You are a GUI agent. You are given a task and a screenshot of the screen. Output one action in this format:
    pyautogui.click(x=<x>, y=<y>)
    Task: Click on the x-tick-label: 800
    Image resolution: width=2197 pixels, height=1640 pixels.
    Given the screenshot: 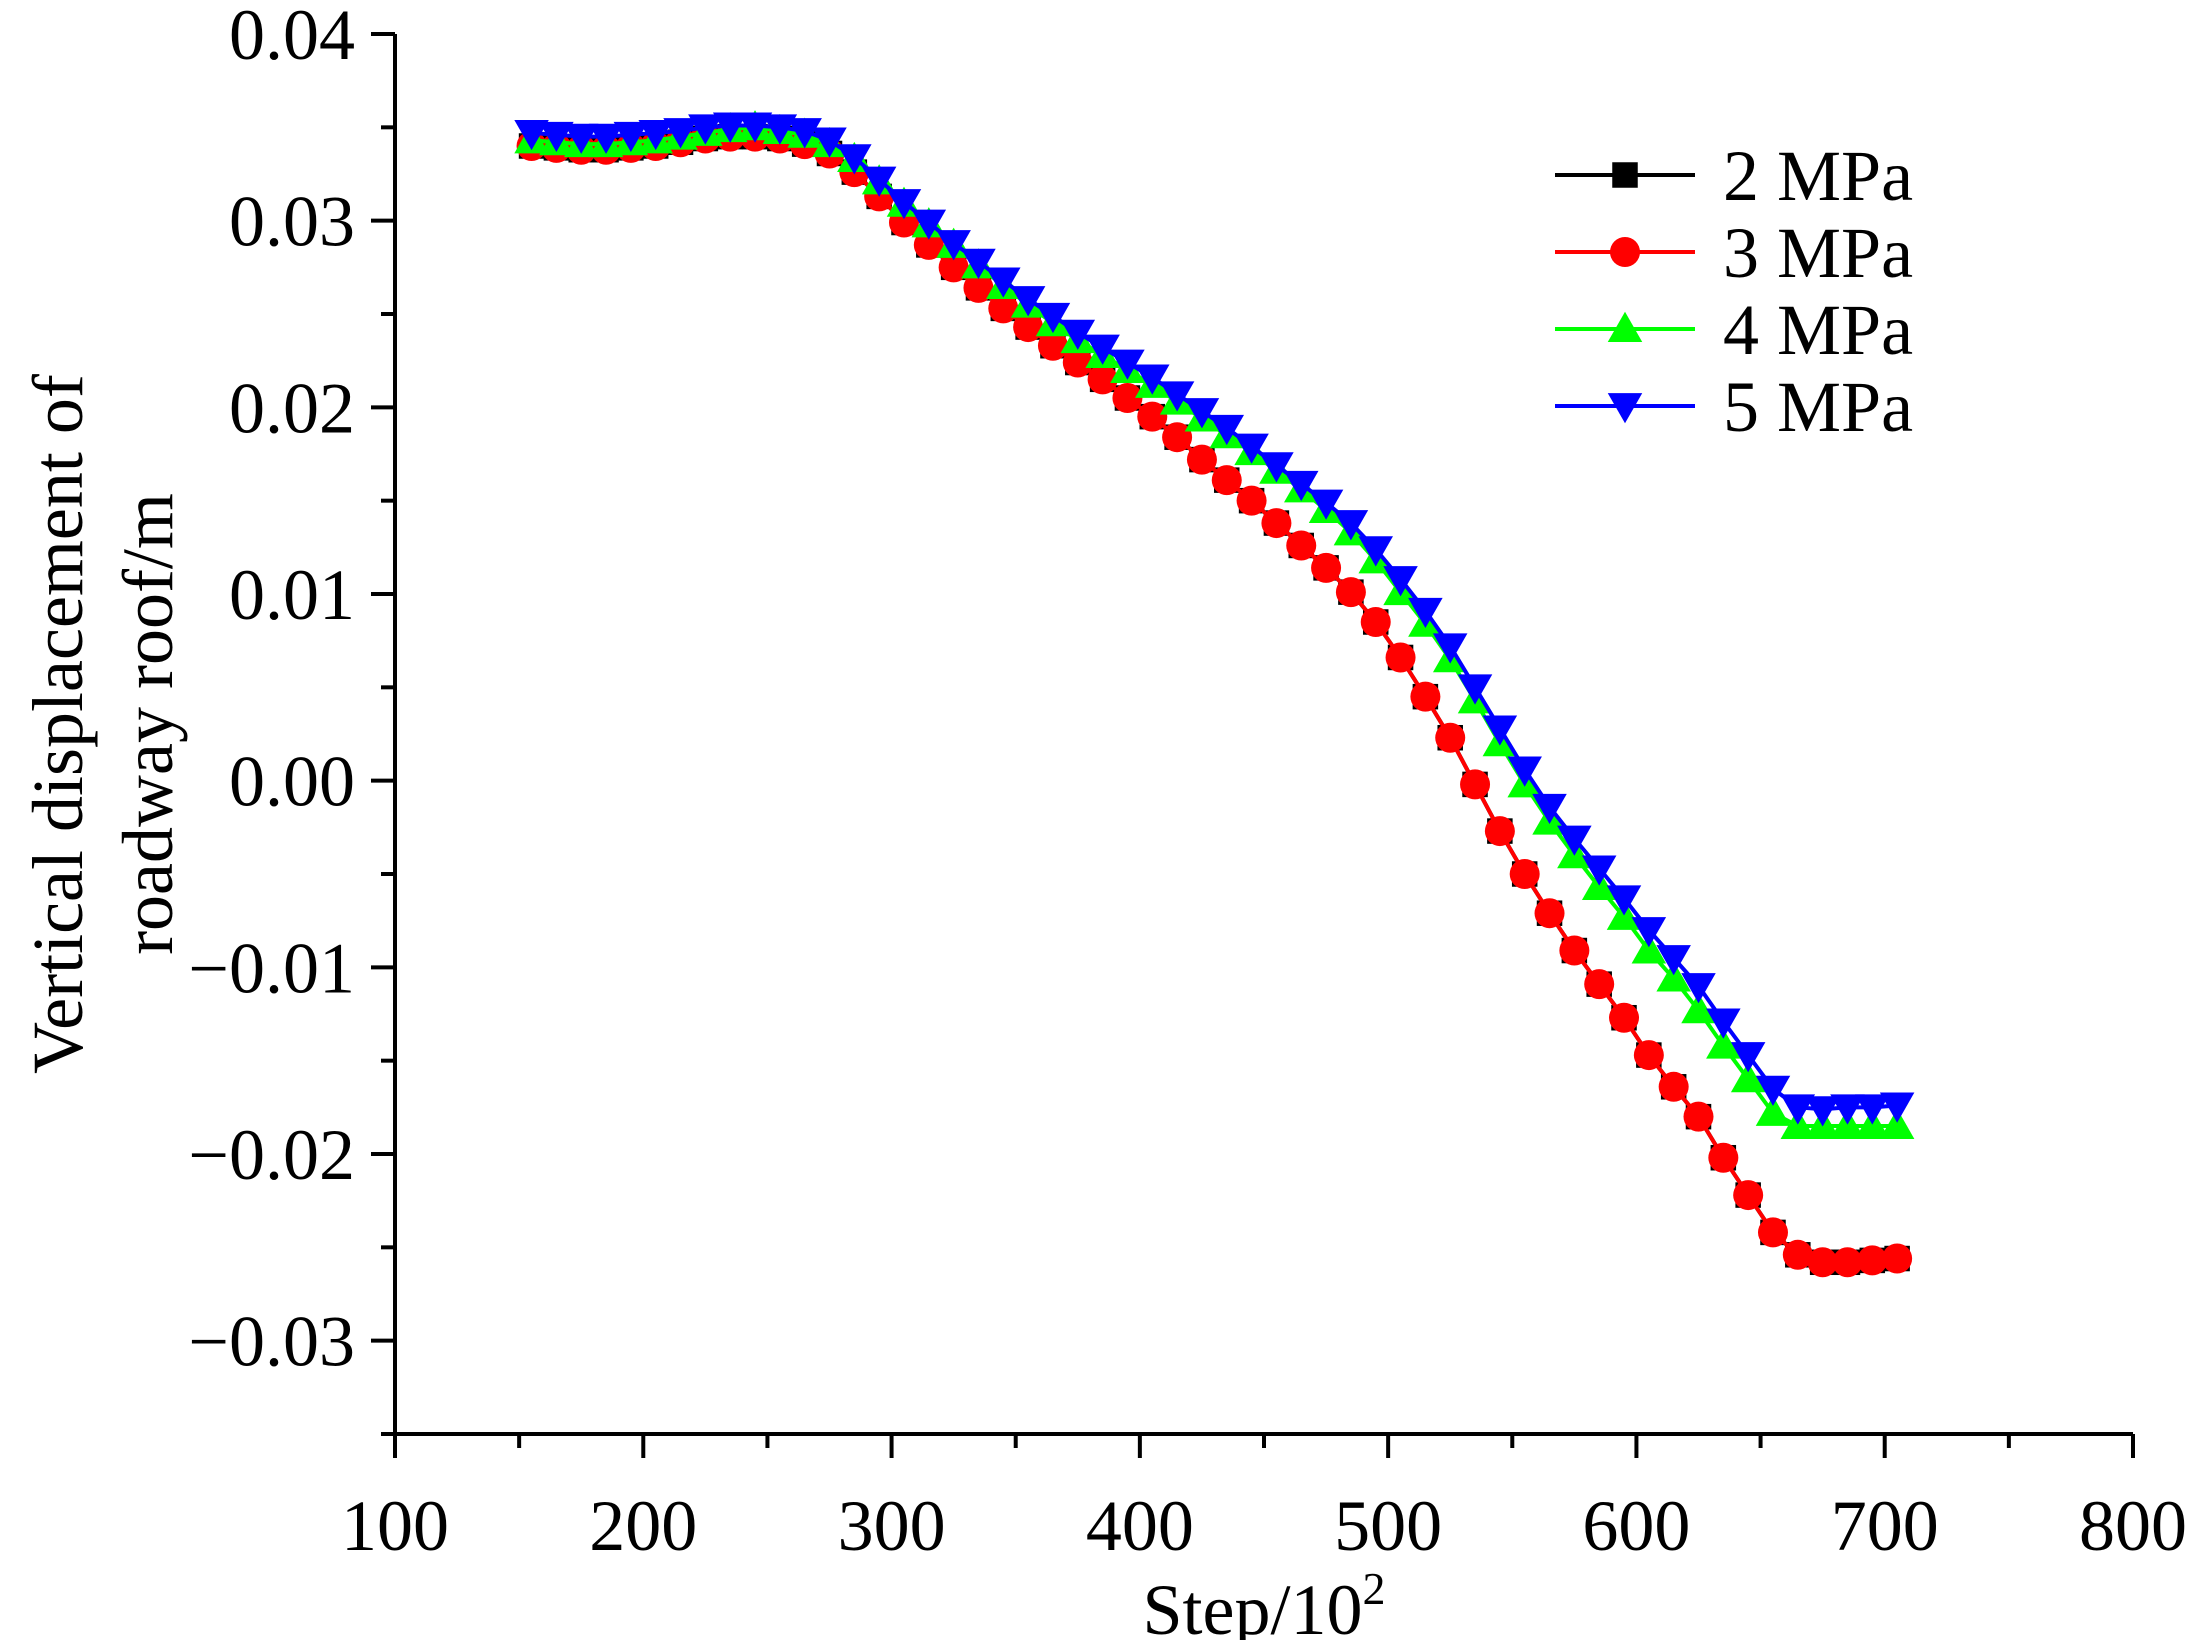 What is the action you would take?
    pyautogui.click(x=2133, y=1526)
    